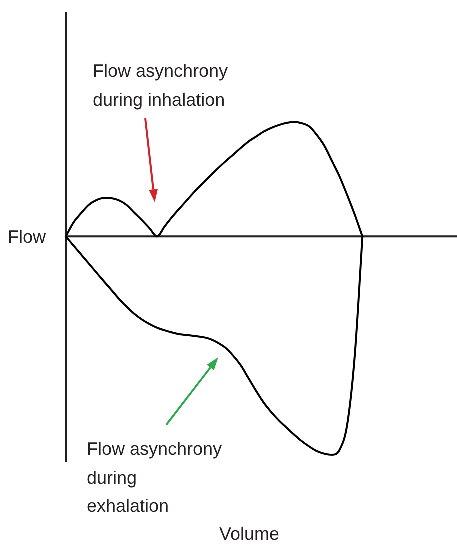 The height and width of the screenshot is (545, 457). What do you see at coordinates (27, 236) in the screenshot?
I see `y-axis-title: Flow` at bounding box center [27, 236].